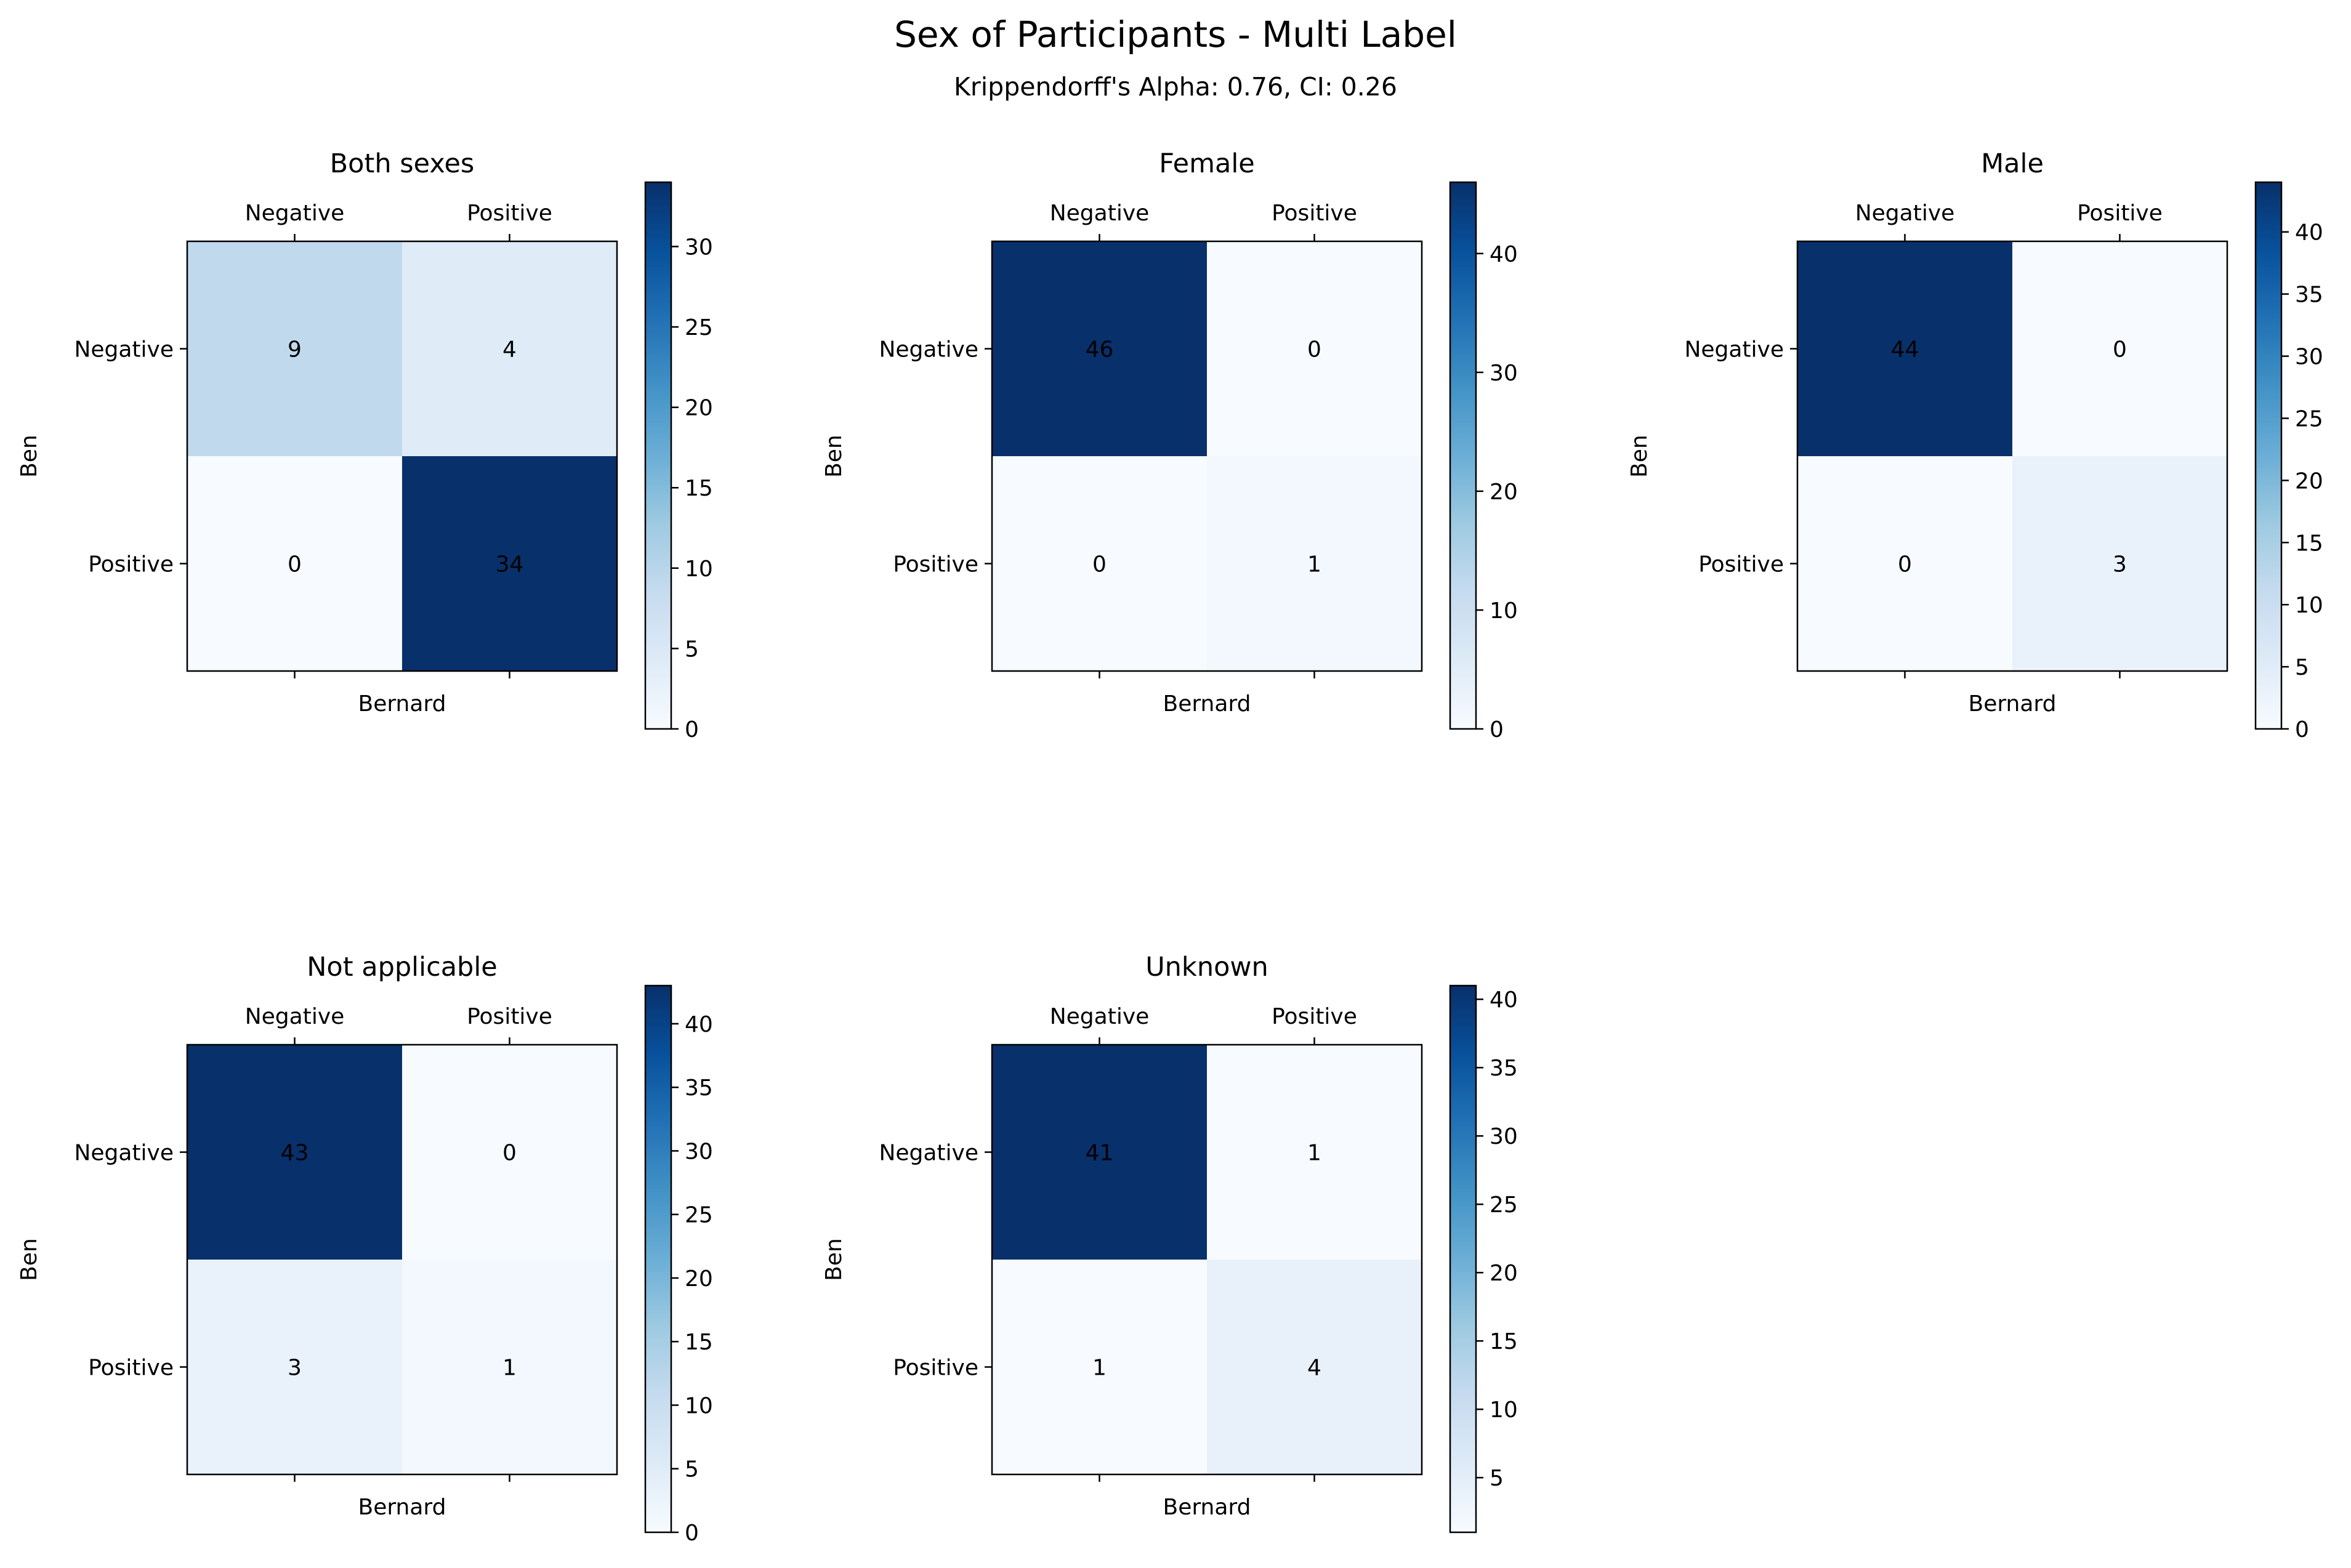  Describe the element at coordinates (2309, 419) in the screenshot. I see `colorbar-tick-label: 25` at that location.